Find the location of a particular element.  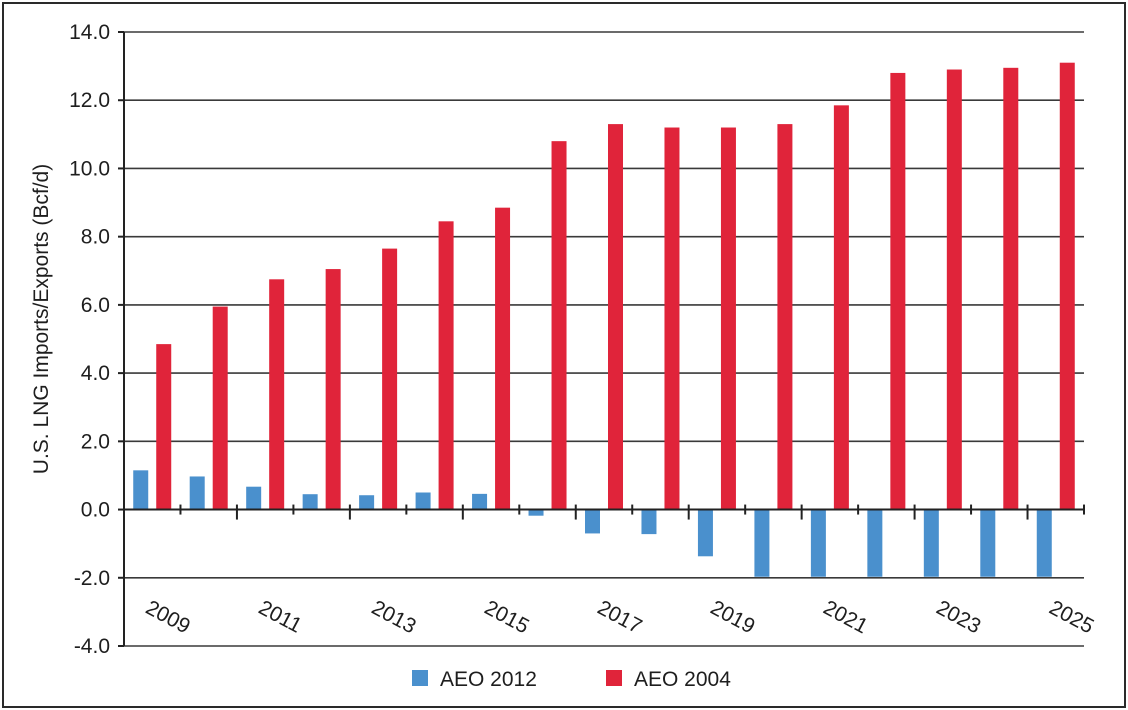

bar-aeo-2012-2017 is located at coordinates (592, 521).